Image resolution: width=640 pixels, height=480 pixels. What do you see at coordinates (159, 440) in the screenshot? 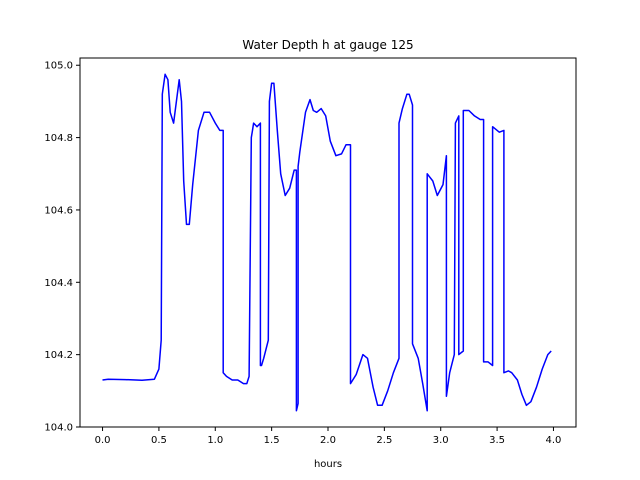
I see `x-tick-label: 0.5` at bounding box center [159, 440].